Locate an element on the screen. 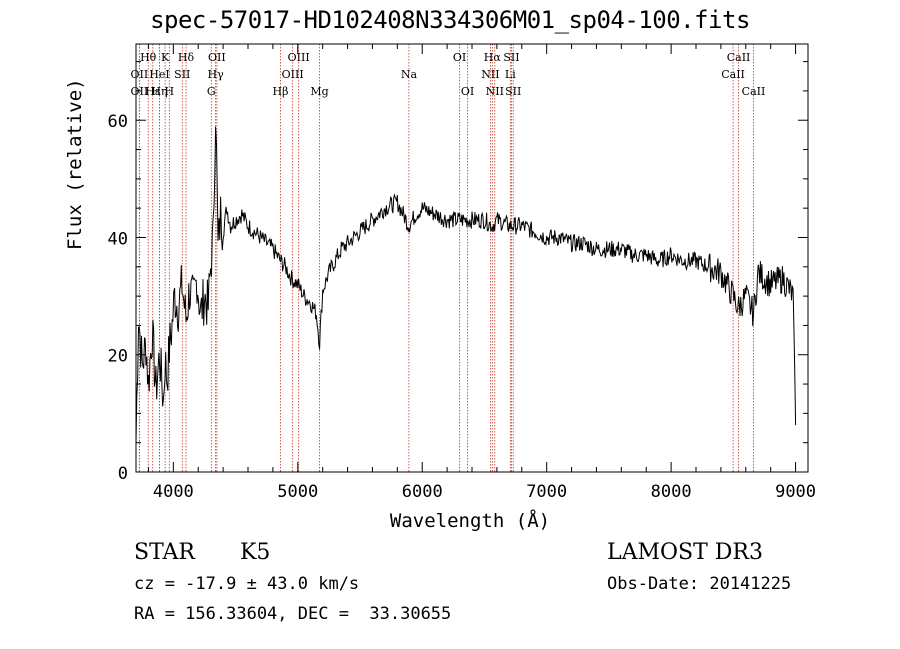 Image resolution: width=900 pixels, height=649 pixels. marker-label: Hβ is located at coordinates (281, 91).